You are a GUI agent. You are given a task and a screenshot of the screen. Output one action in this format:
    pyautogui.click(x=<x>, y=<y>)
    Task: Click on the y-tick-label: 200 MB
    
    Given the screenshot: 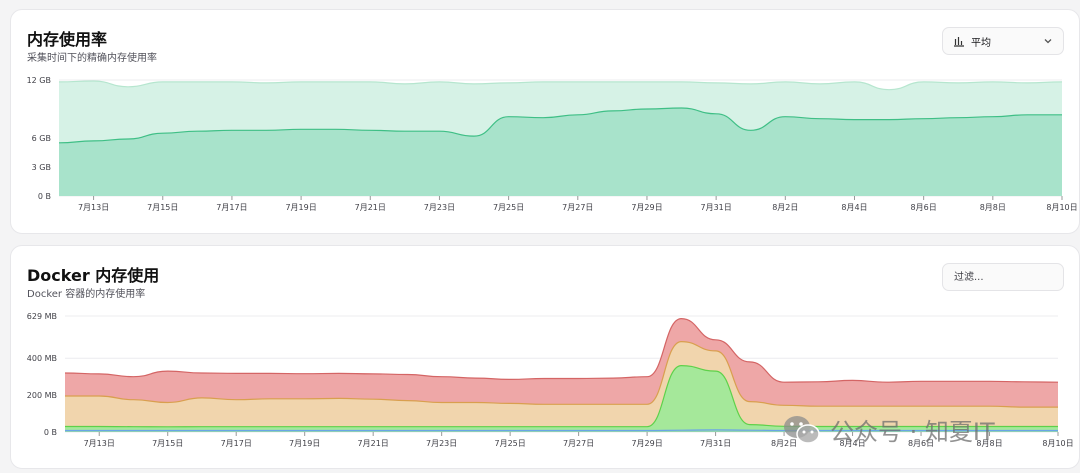 What is the action you would take?
    pyautogui.click(x=42, y=395)
    